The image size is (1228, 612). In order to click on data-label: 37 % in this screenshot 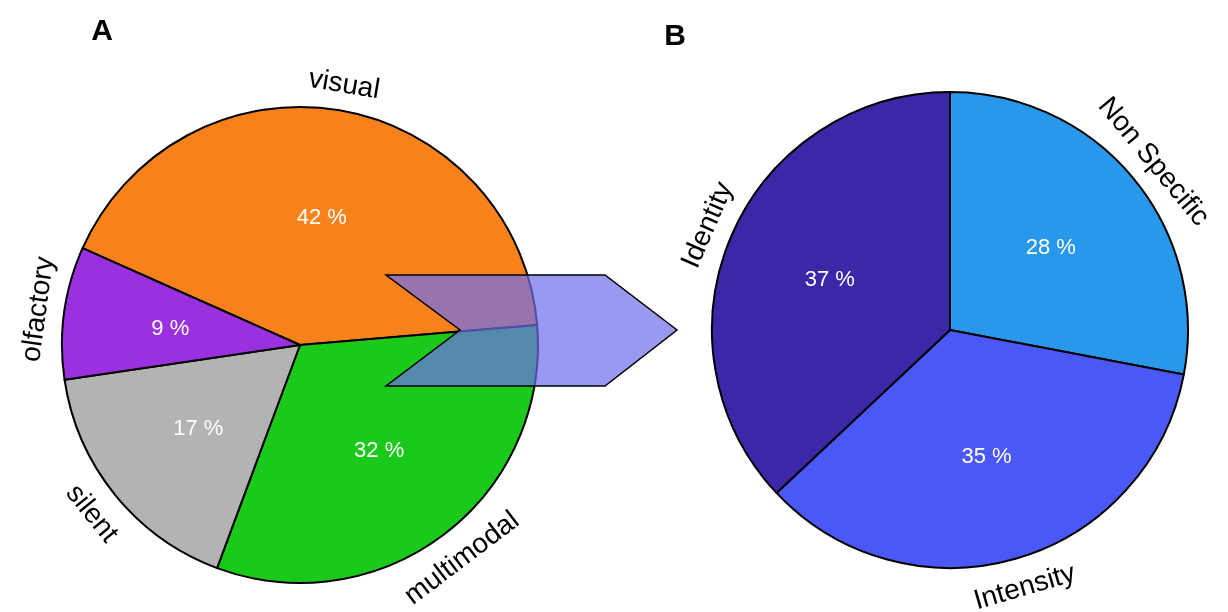, I will do `click(829, 278)`.